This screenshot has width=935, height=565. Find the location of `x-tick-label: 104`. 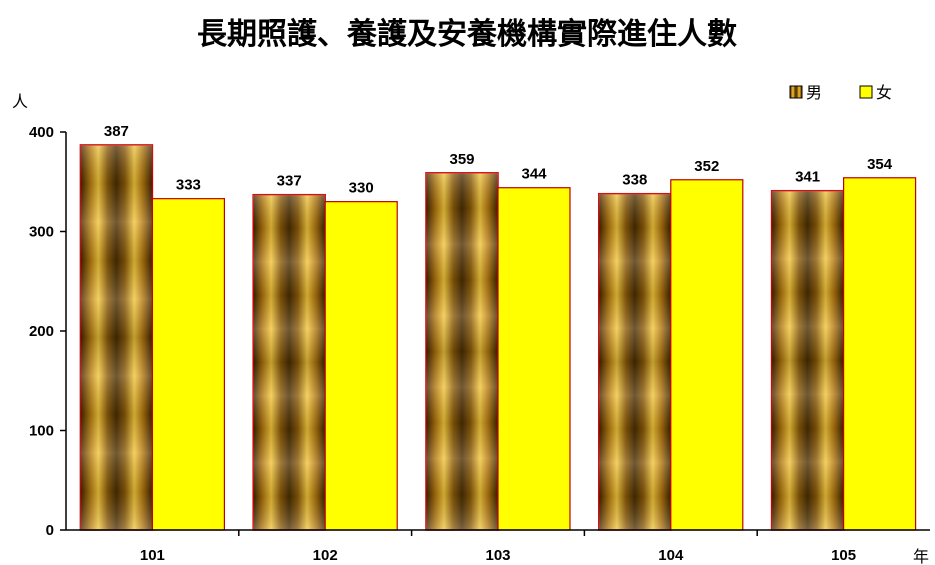

x-tick-label: 104 is located at coordinates (671, 555).